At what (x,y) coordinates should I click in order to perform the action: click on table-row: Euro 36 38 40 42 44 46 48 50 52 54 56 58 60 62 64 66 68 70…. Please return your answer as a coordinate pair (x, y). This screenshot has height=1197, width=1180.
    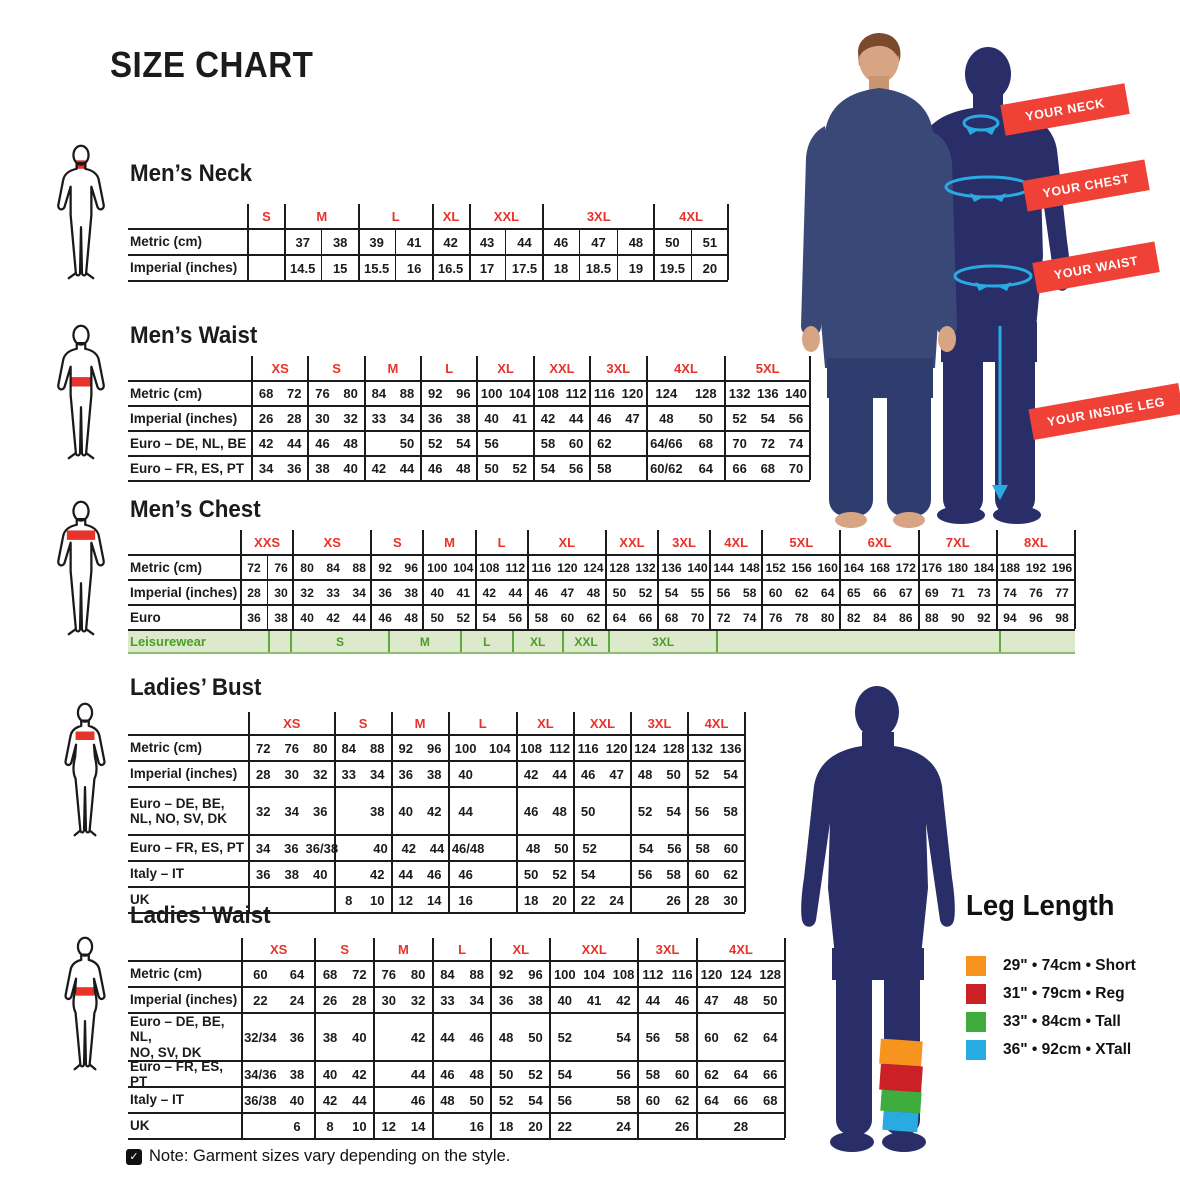
    Looking at the image, I should click on (601, 616).